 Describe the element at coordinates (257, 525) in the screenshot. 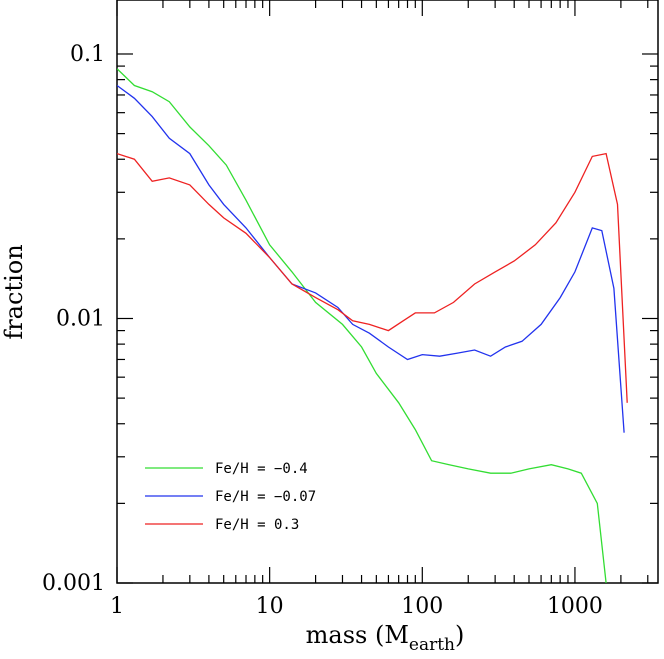

I see `legend-label-2: Fe/H = 0.3` at that location.